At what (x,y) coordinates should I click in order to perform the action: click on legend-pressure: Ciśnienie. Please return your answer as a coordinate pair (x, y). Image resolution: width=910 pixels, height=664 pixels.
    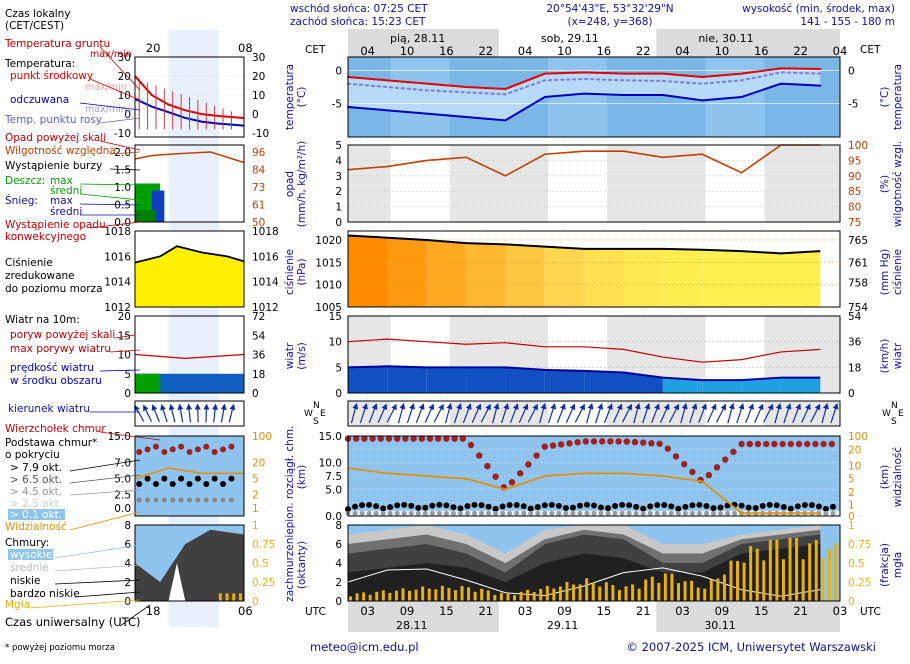
    Looking at the image, I should click on (29, 263).